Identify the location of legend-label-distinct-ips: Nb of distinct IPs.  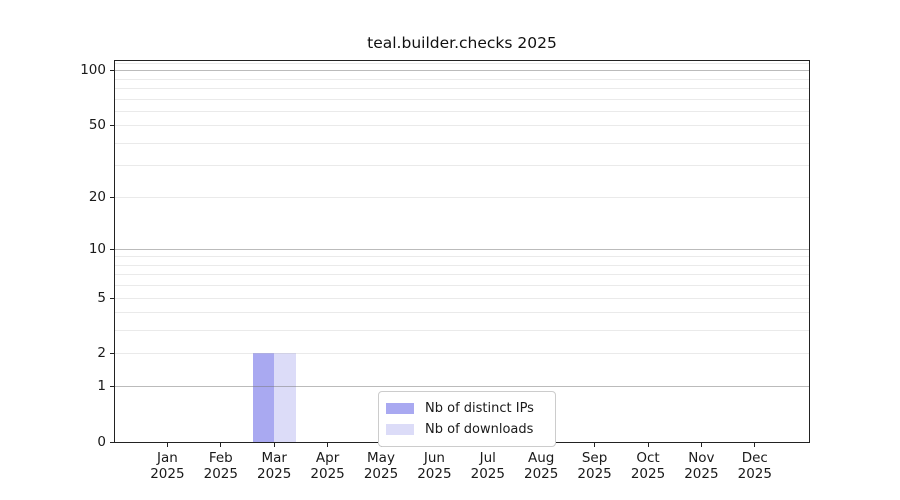
(479, 408).